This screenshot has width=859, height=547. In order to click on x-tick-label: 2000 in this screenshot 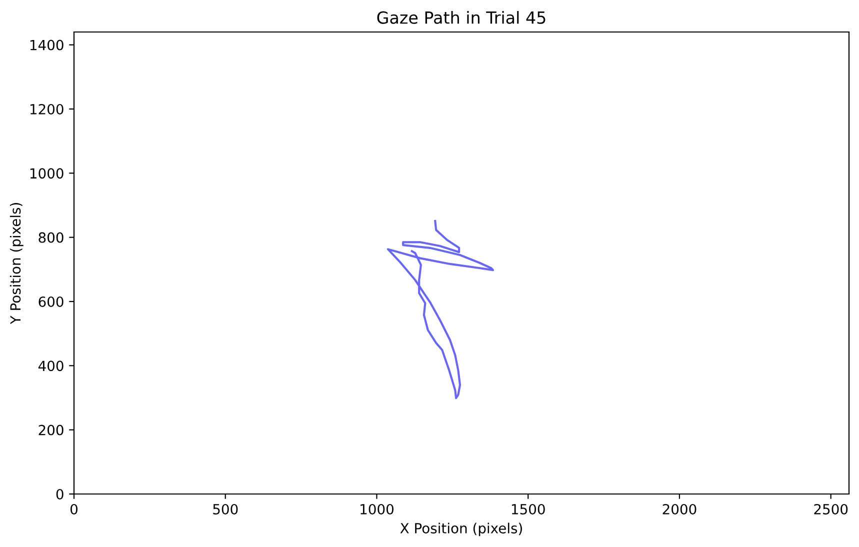, I will do `click(679, 509)`.